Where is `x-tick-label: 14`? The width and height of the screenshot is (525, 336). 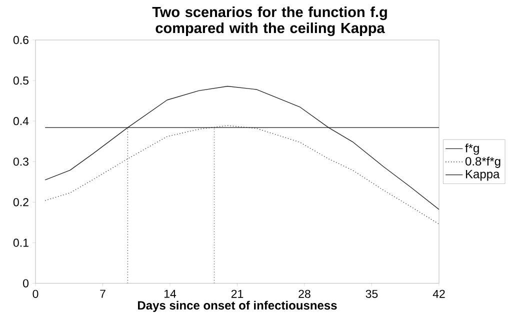
x-tick-label: 14 is located at coordinates (170, 294).